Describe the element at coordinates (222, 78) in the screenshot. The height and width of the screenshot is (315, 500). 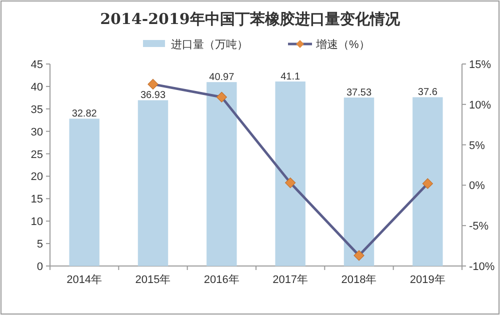
I see `data-label: 40.97` at that location.